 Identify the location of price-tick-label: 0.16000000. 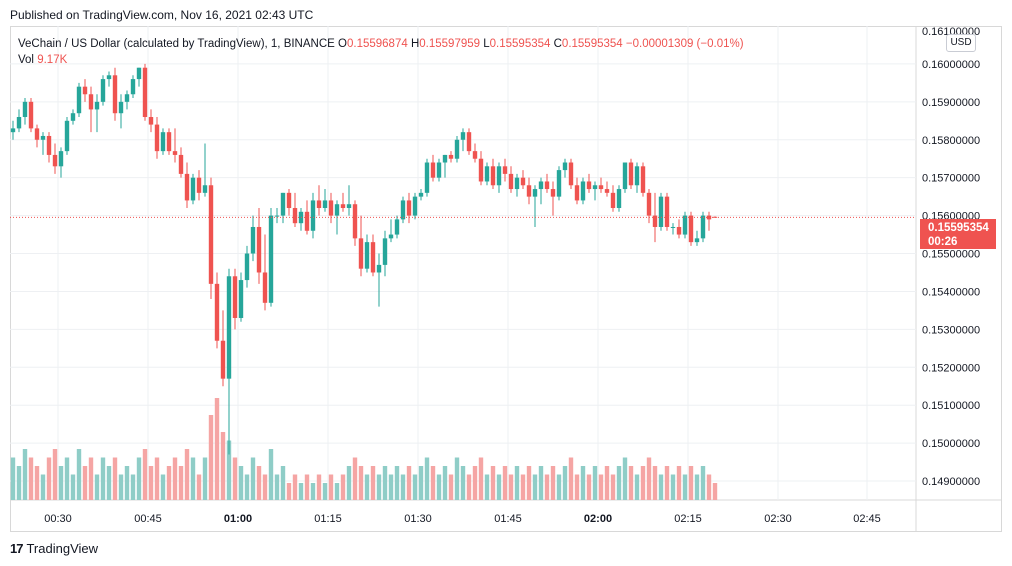
(951, 65).